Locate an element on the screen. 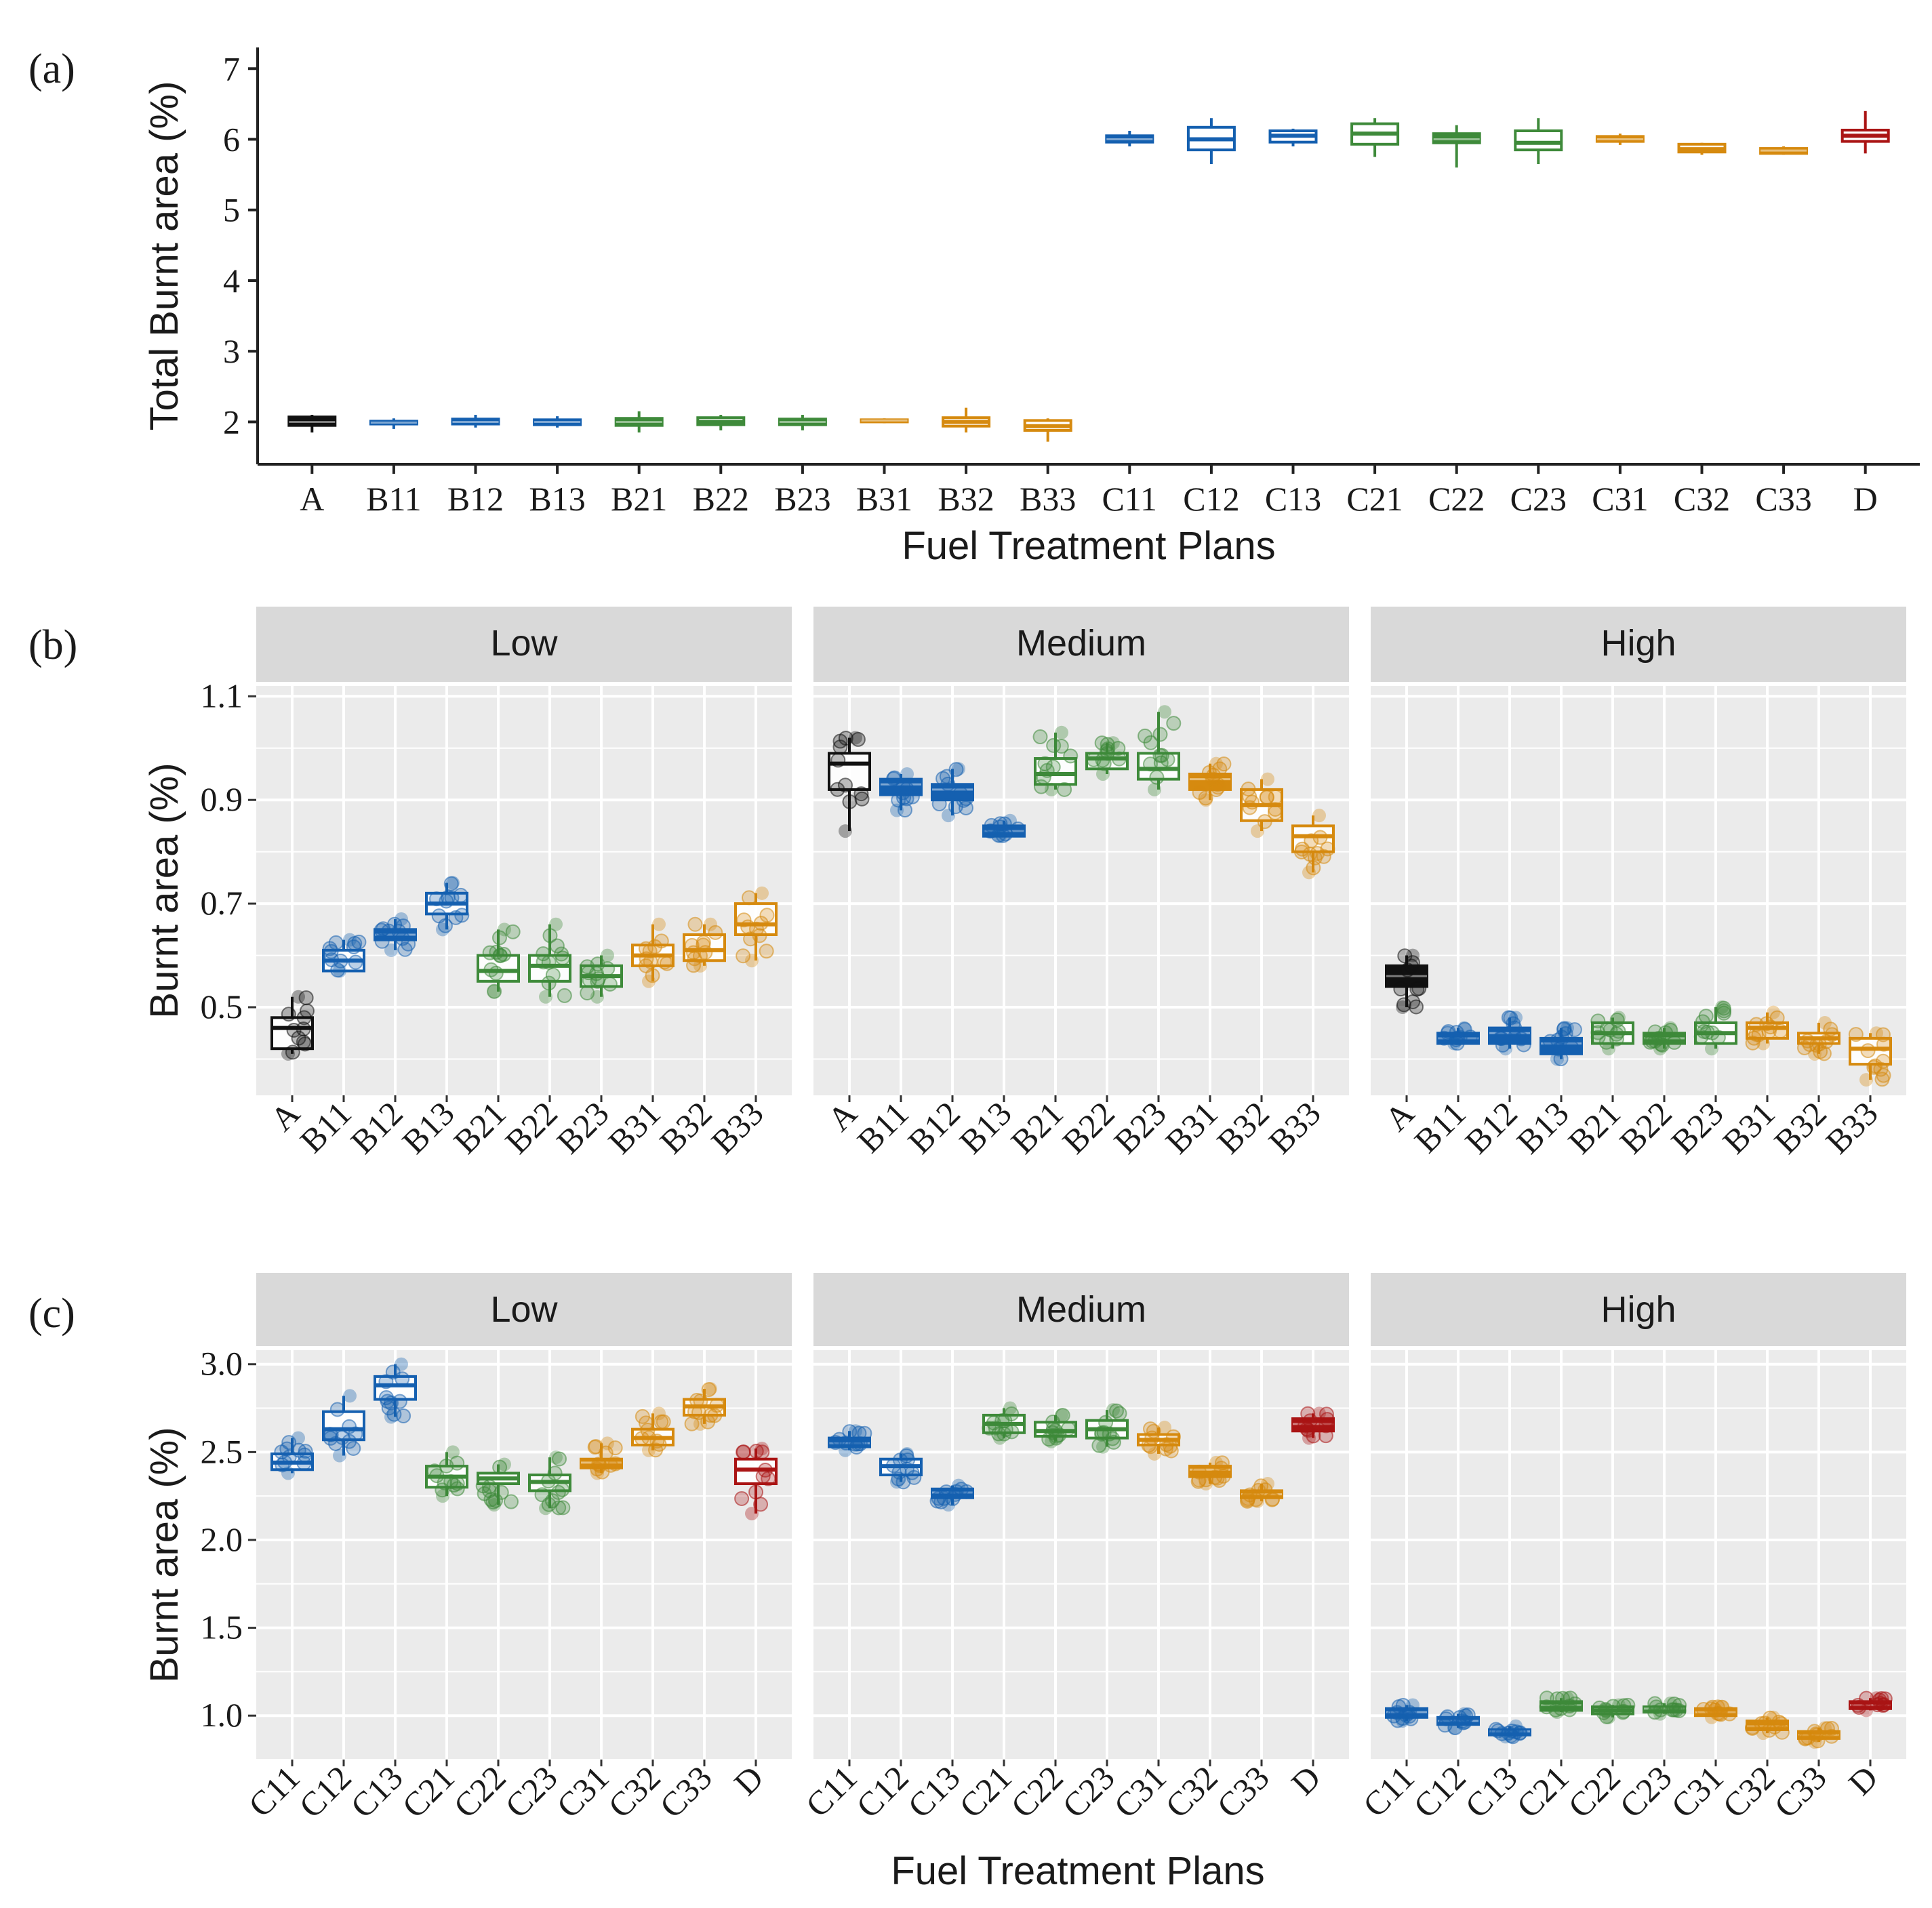 The width and height of the screenshot is (1932, 1908). x-tick-label: C13 is located at coordinates (1293, 499).